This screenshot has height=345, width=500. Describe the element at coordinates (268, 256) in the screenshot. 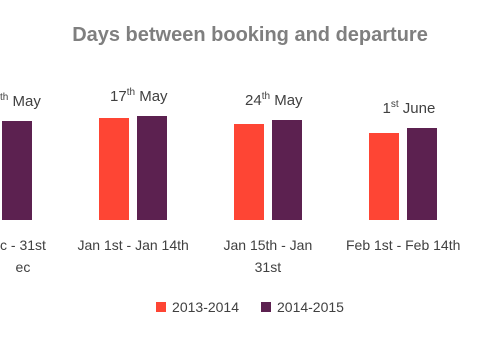

I see `x-tick-label: Jan 15th - Jan 31st` at that location.